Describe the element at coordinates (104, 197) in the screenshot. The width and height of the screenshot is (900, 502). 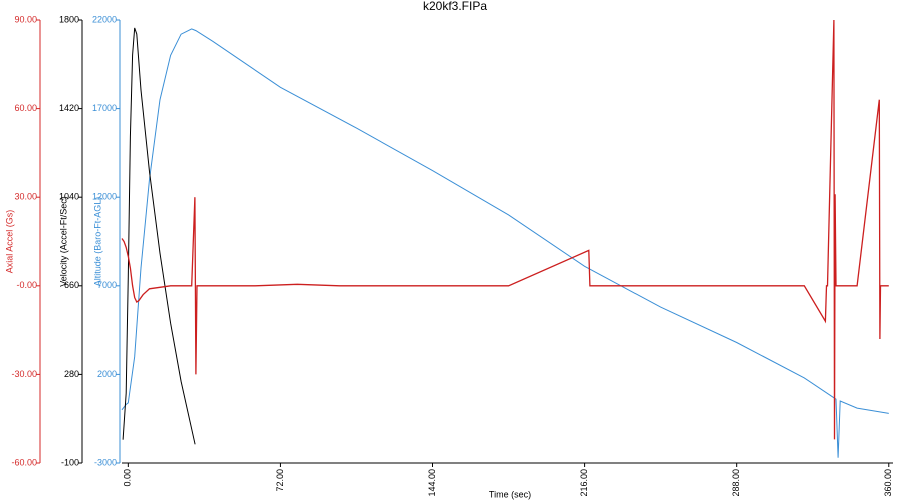
I see `y-tick-label: 12000` at that location.